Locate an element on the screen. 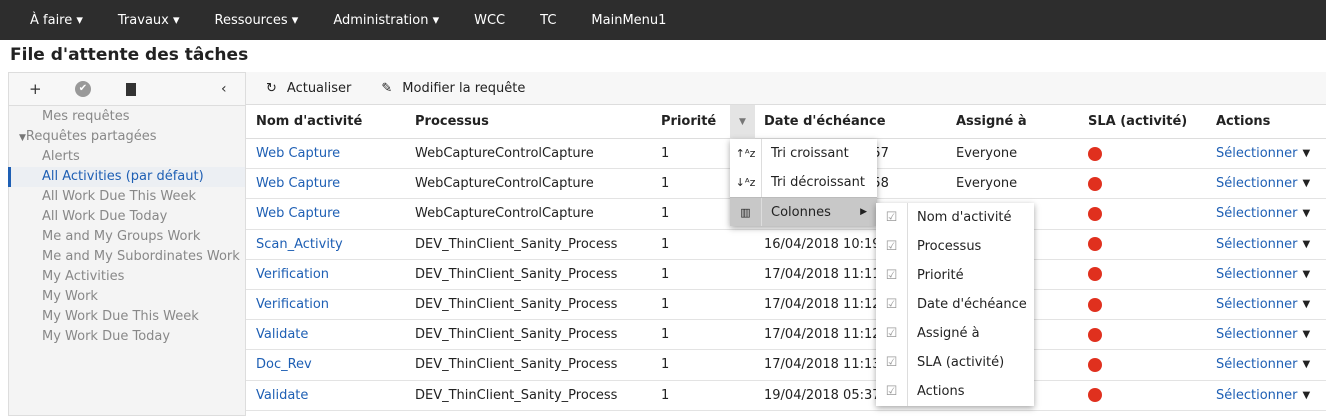 The width and height of the screenshot is (1326, 416). sidebar-item: Me and My Subordinates Work is located at coordinates (141, 256).